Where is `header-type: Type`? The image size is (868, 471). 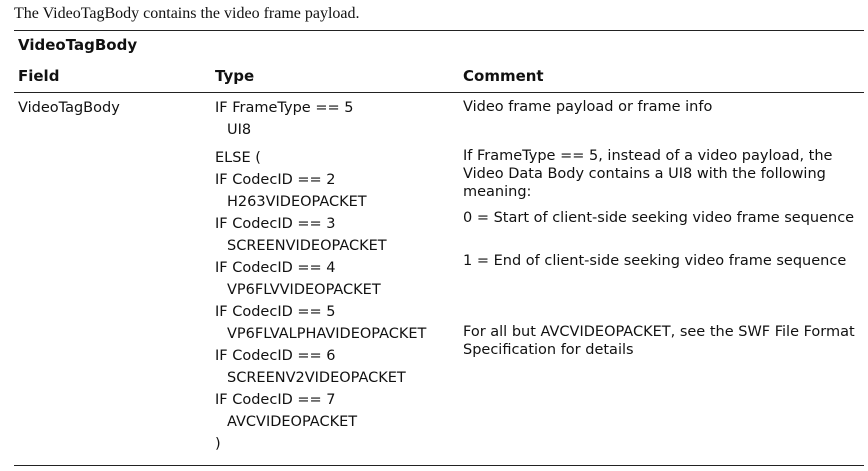
header-type: Type is located at coordinates (235, 76).